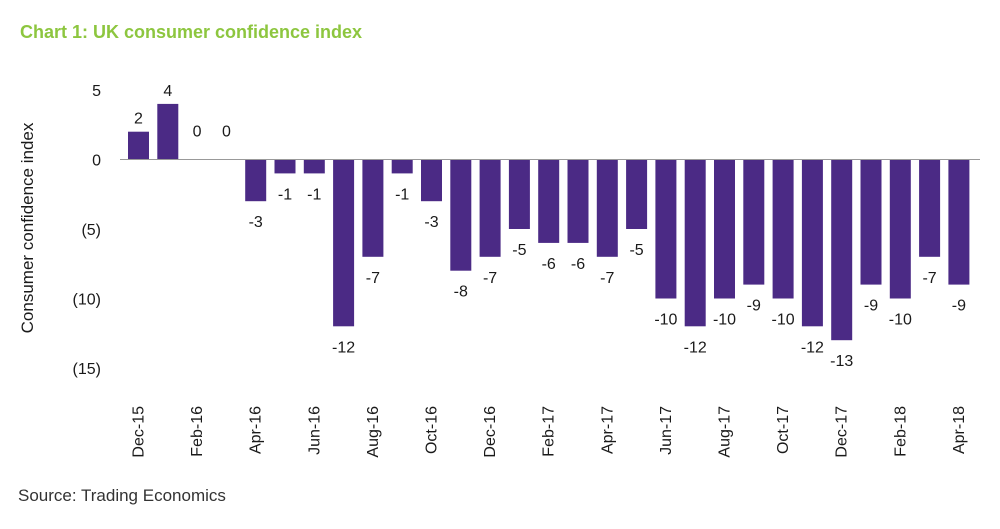 The width and height of the screenshot is (1000, 529). Describe the element at coordinates (191, 32) in the screenshot. I see `chart-title: Chart 1: UK consumer confidence index` at that location.